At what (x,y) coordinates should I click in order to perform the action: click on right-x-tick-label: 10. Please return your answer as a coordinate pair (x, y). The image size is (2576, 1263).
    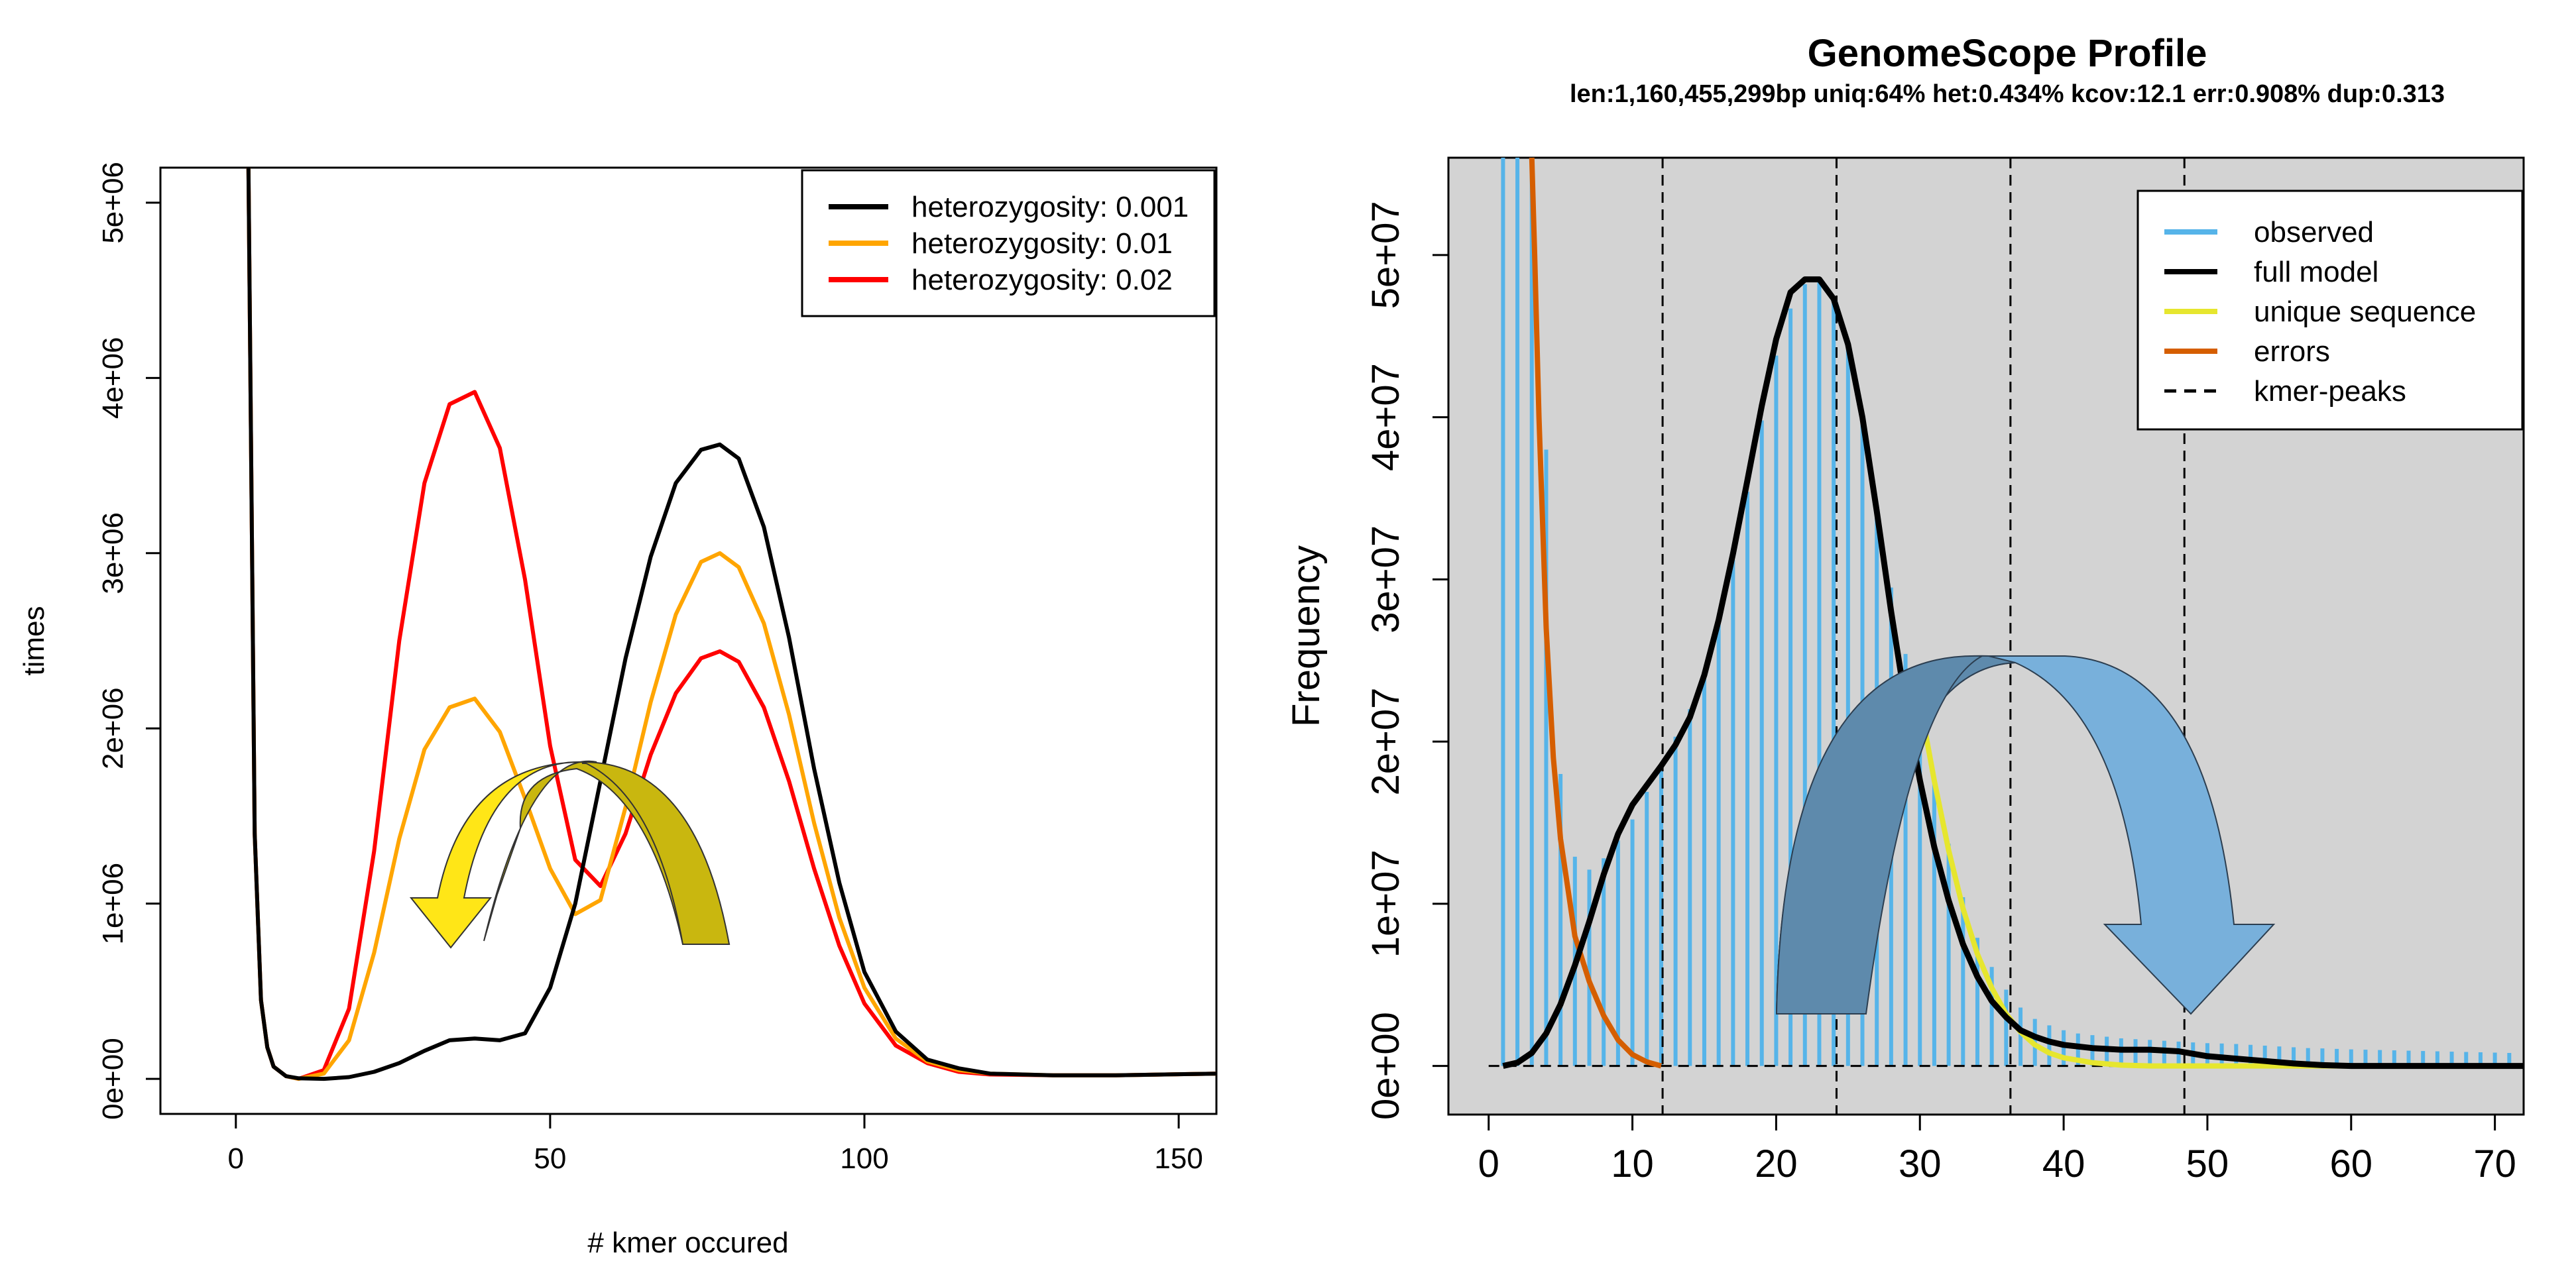
    Looking at the image, I should click on (1632, 1164).